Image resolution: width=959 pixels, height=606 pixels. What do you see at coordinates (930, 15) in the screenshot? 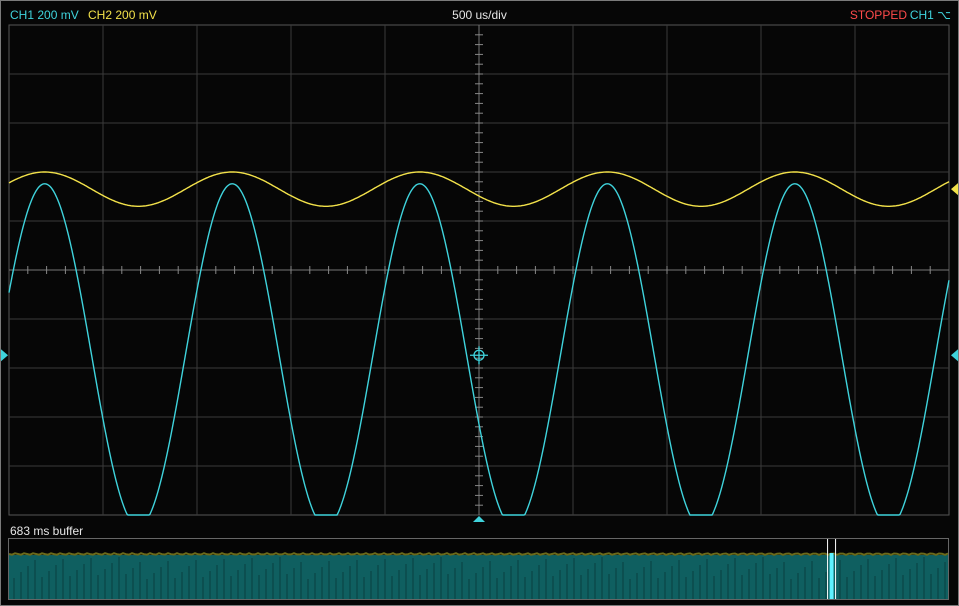
I see `trigger-source-label: CH1 ⌥` at bounding box center [930, 15].